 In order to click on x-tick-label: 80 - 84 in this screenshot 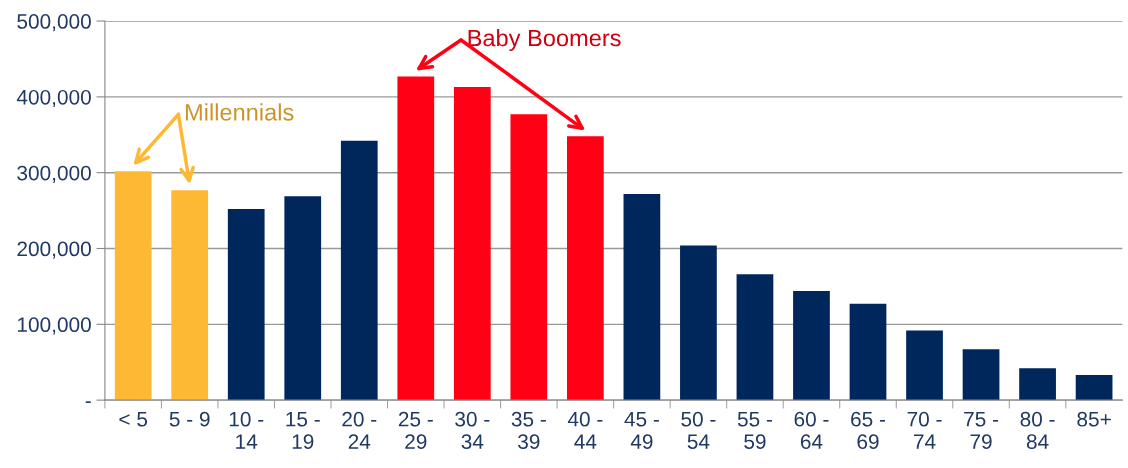, I will do `click(1037, 430)`.